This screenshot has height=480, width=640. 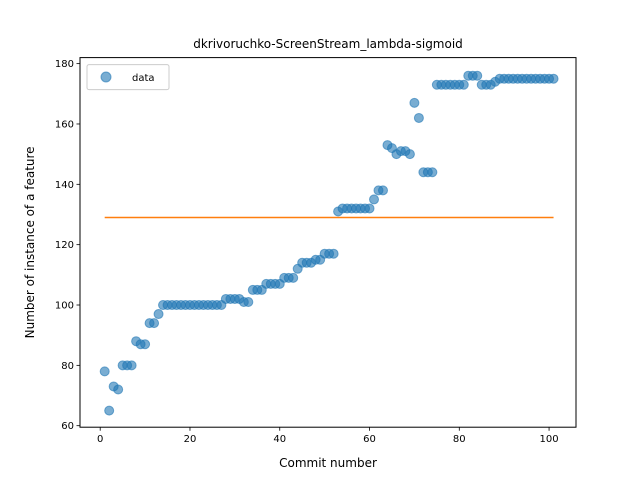 What do you see at coordinates (64, 124) in the screenshot?
I see `y-tick-label: 160` at bounding box center [64, 124].